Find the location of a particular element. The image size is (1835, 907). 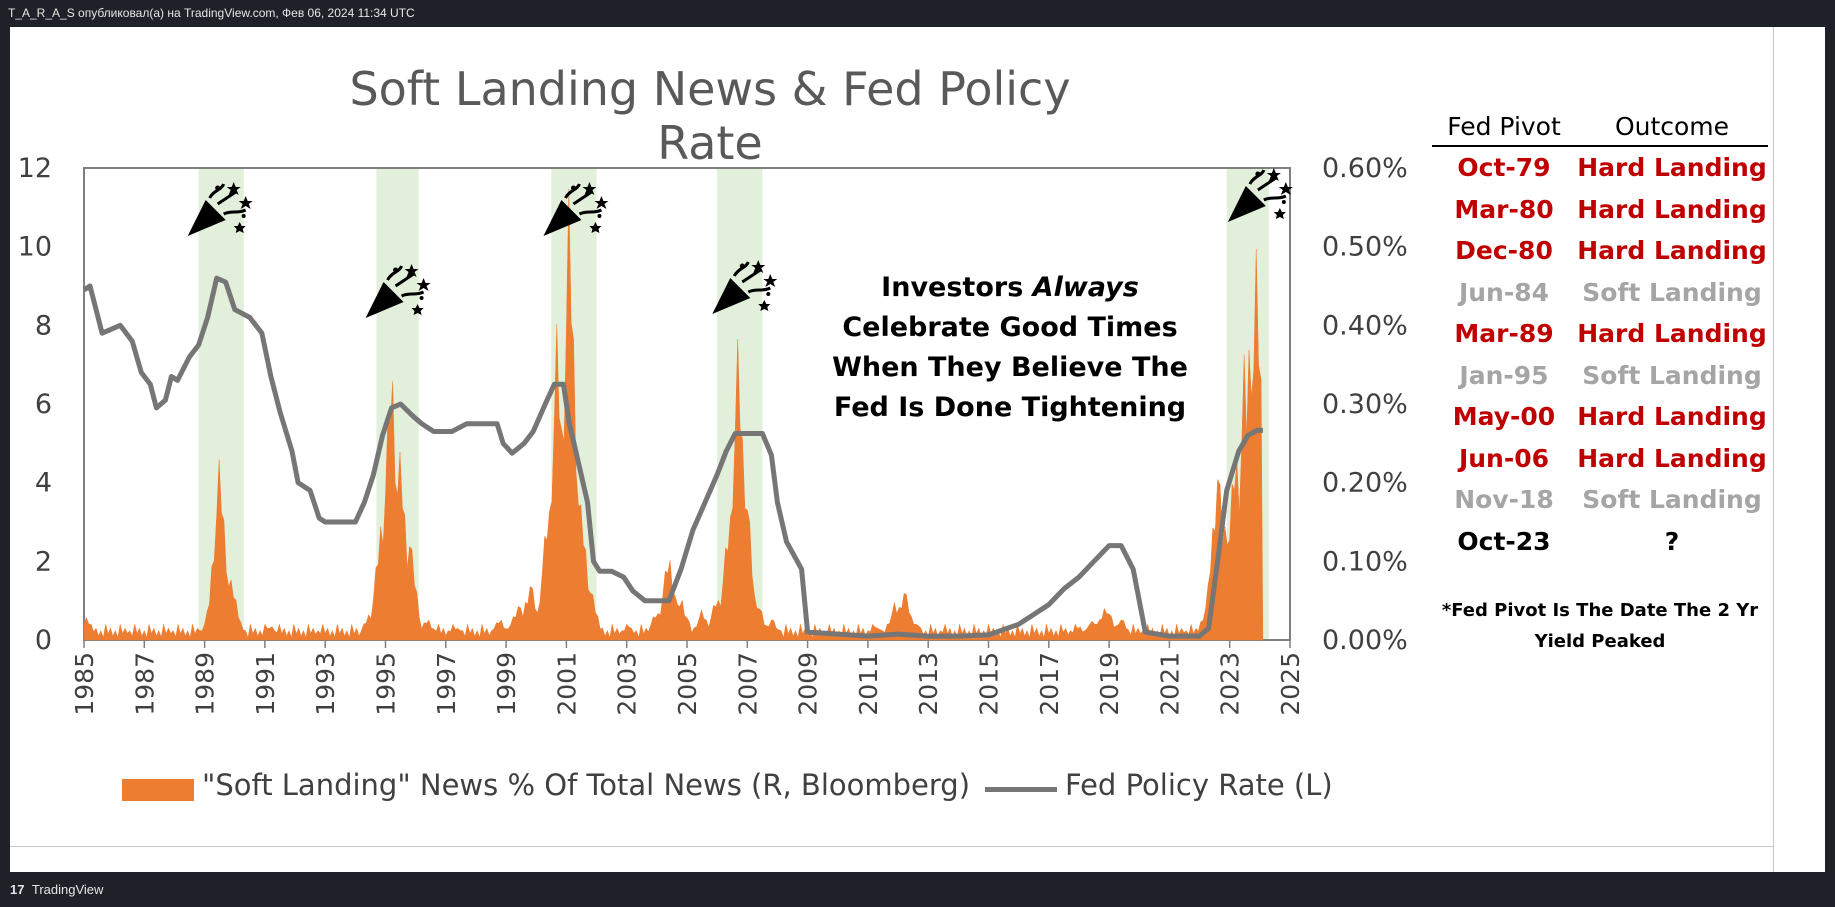

pivot-table-row: Jun-06 Hard Landing is located at coordinates (1600, 459).